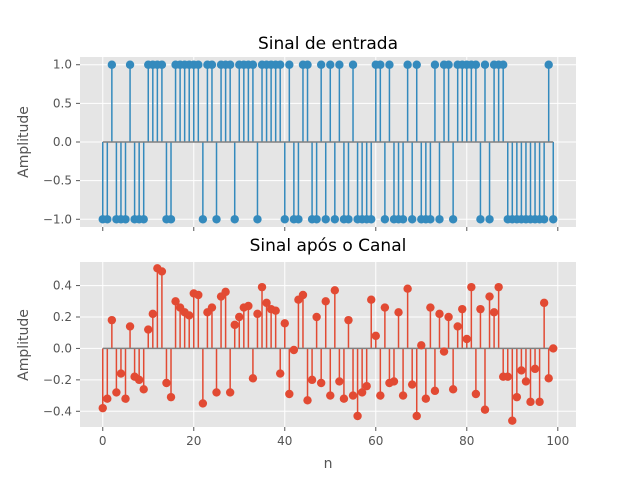 The height and width of the screenshot is (480, 640). Describe the element at coordinates (193, 441) in the screenshot. I see `bottom-x-tick-label: 20` at that location.